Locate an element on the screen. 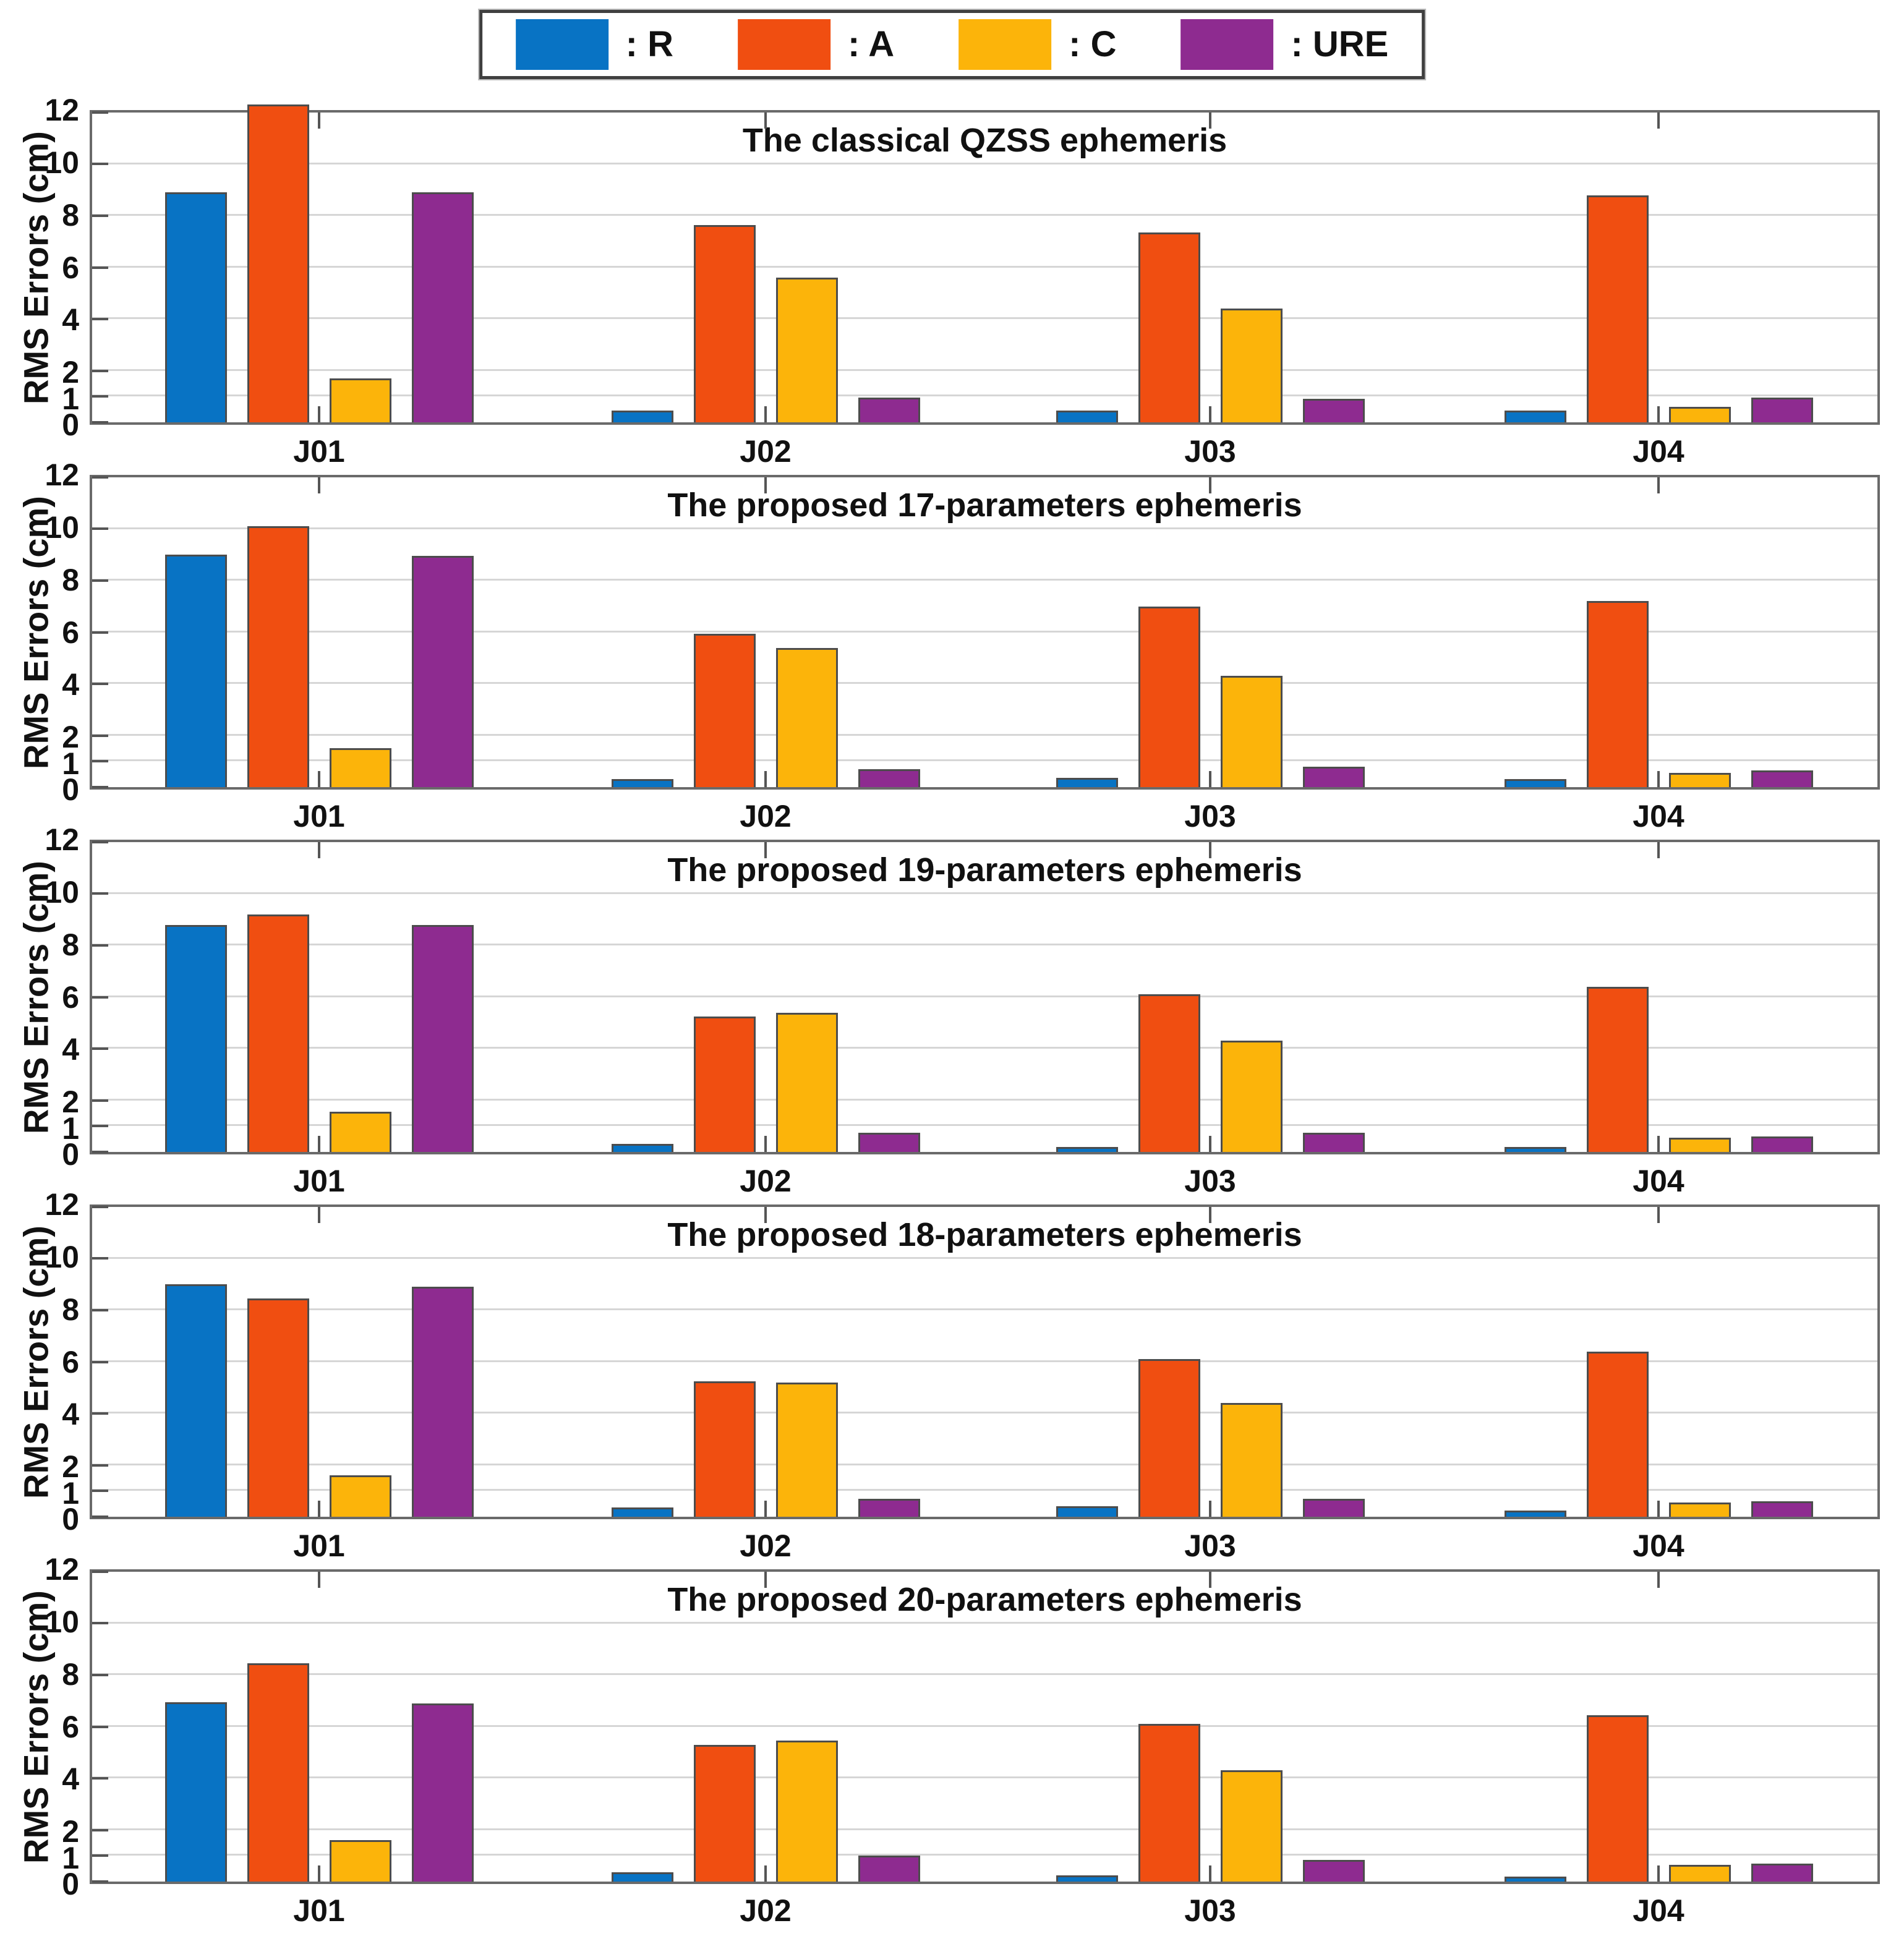 Image resolution: width=1904 pixels, height=1944 pixels. bar-R-J02 is located at coordinates (642, 1877).